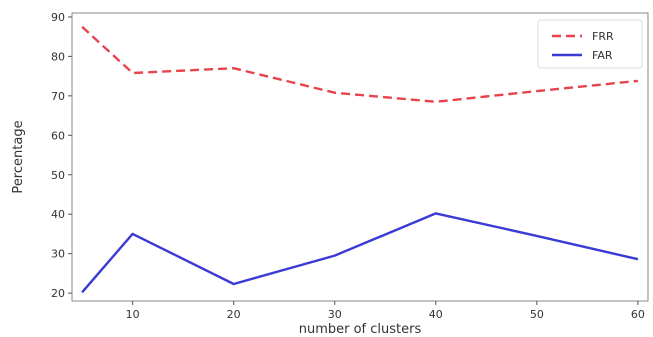 This screenshot has width=653, height=337. Describe the element at coordinates (638, 314) in the screenshot. I see `x-tick-label: 60` at that location.